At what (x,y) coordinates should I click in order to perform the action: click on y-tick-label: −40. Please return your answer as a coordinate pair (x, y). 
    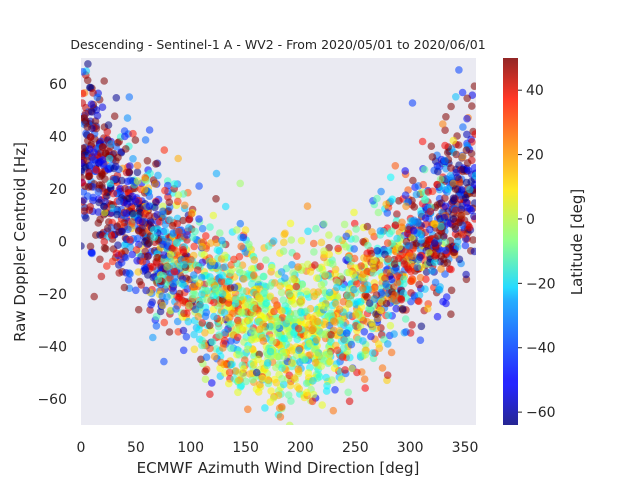
    Looking at the image, I should click on (52, 347).